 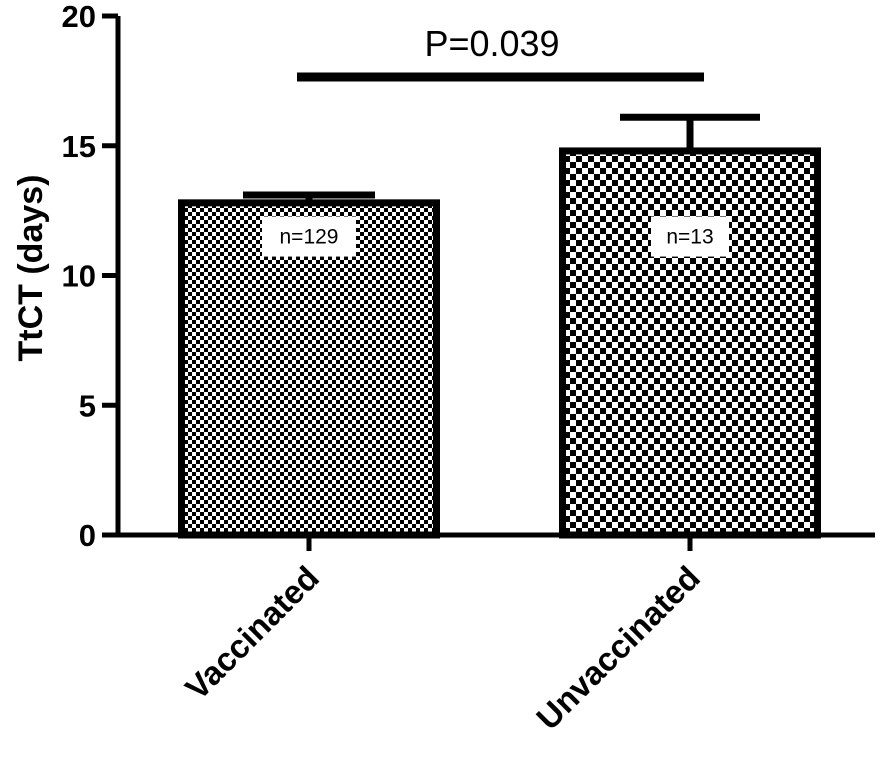 I want to click on y-tick-label: 5, so click(x=87, y=405).